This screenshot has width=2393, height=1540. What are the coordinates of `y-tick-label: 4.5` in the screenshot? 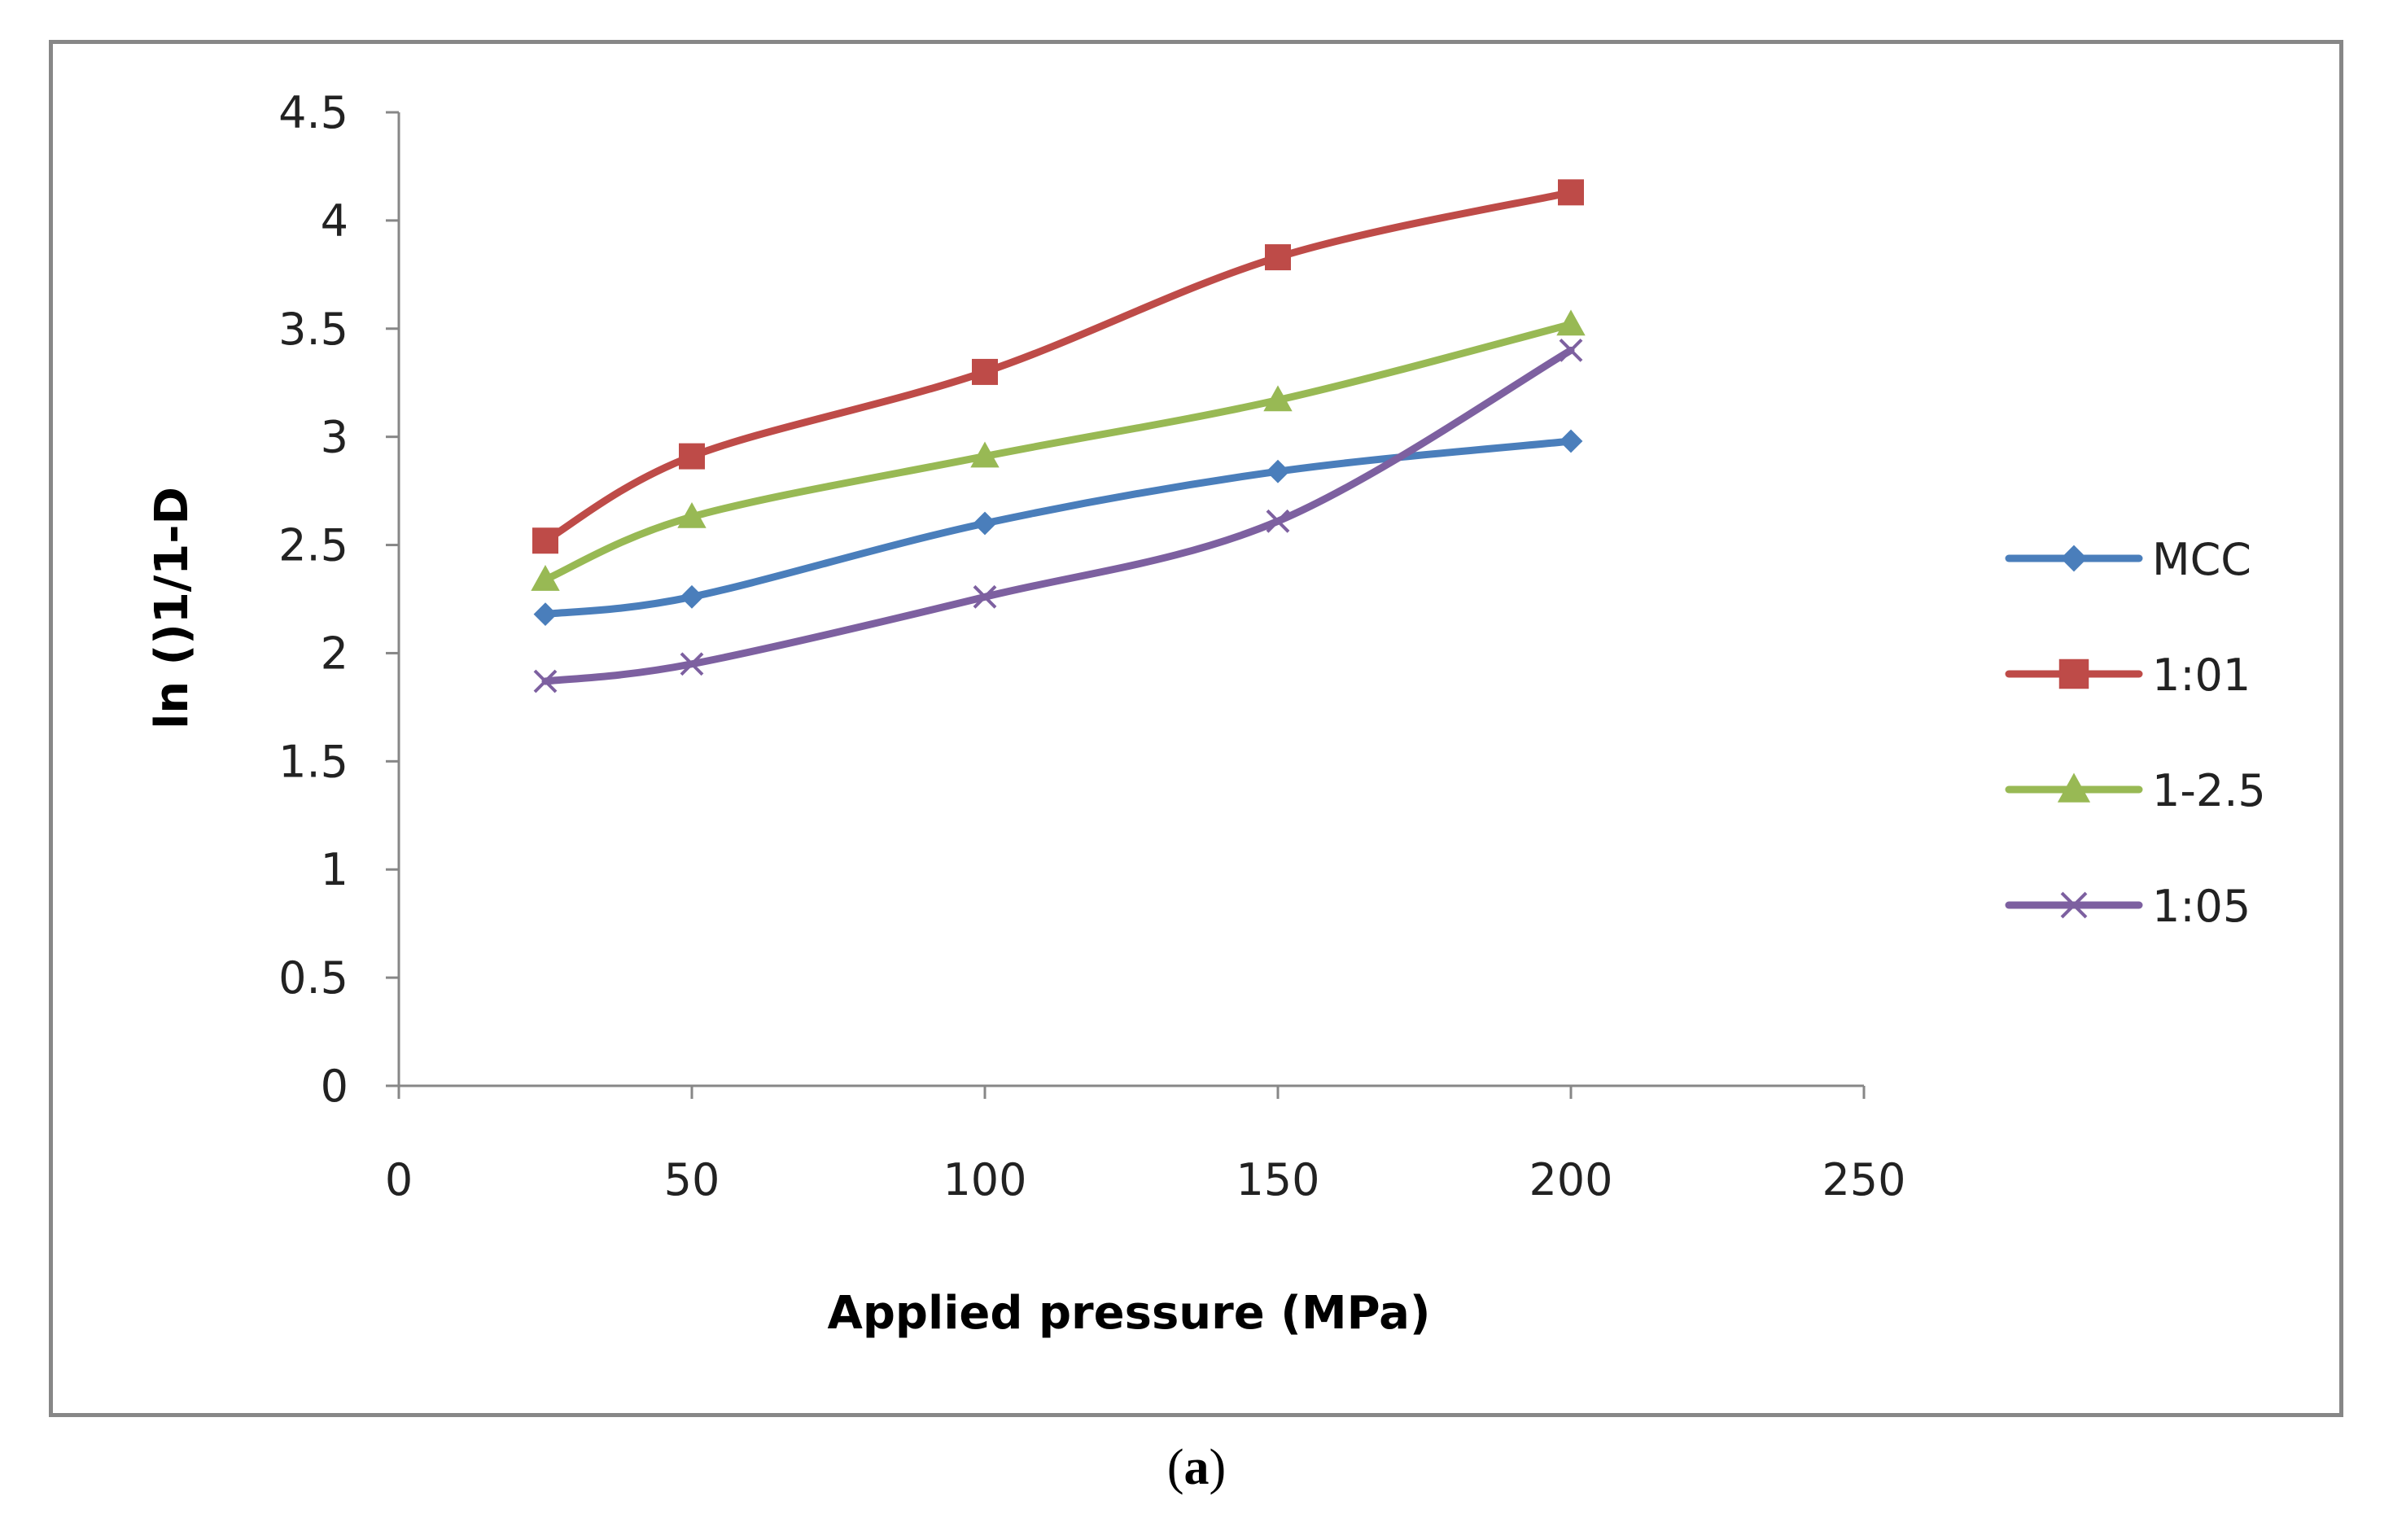 It's located at (313, 112).